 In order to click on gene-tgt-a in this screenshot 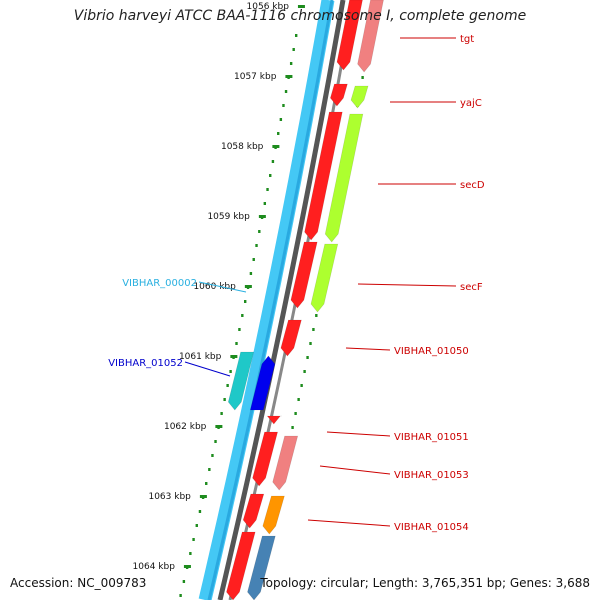, I will do `click(349, 35)`.